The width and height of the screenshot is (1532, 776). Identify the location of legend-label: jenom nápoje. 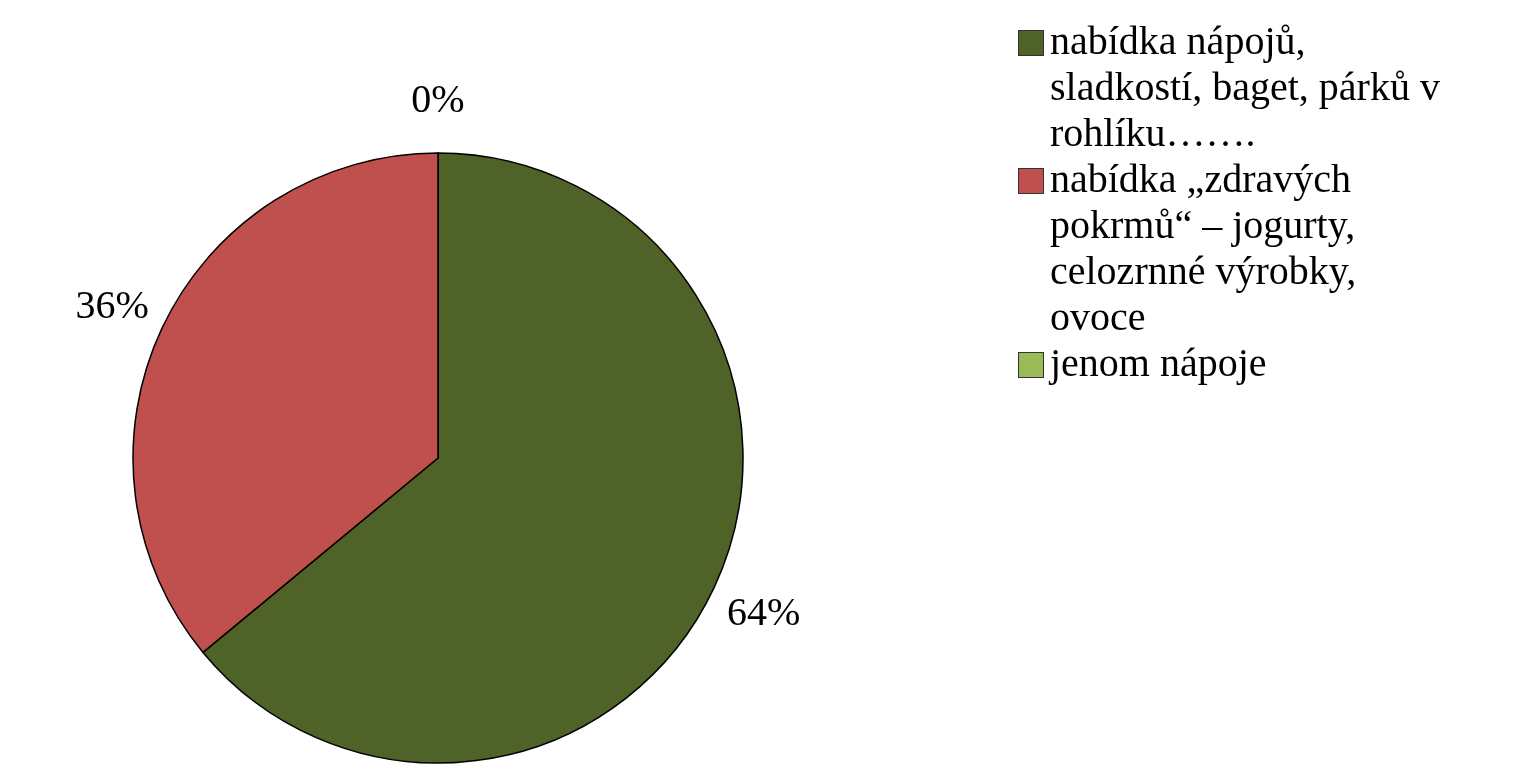
(1159, 363).